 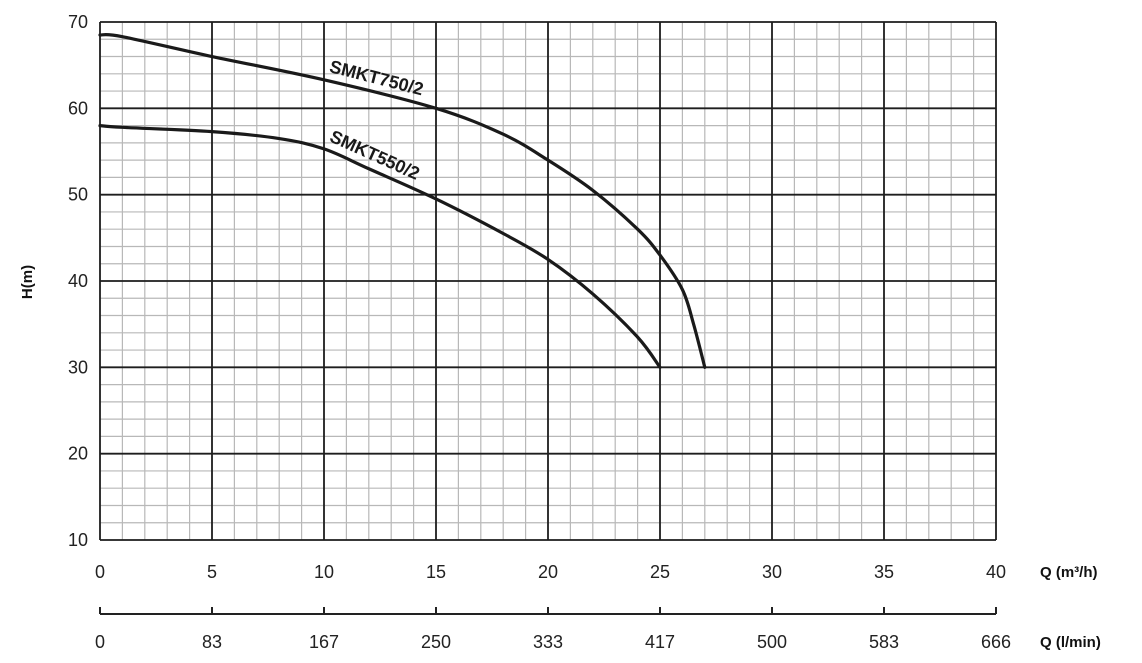 I want to click on x-tick-label: 20, so click(x=548, y=572).